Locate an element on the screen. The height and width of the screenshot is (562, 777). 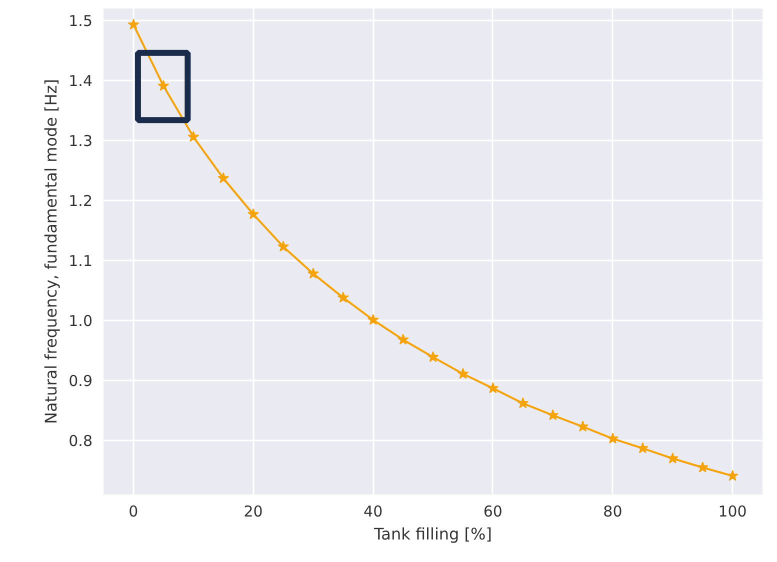
x-tick-label: 20 is located at coordinates (253, 511).